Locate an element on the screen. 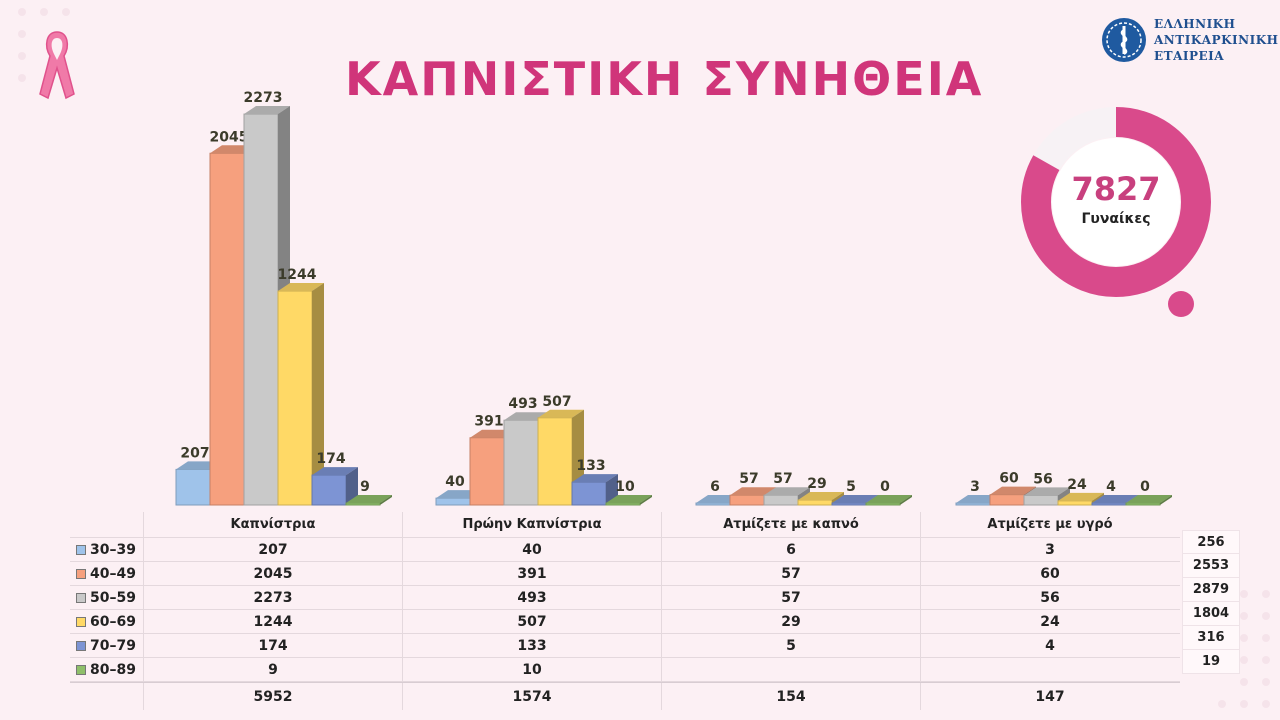 The height and width of the screenshot is (720, 1280). table-header-cell: Καπνίστρια is located at coordinates (272, 524).